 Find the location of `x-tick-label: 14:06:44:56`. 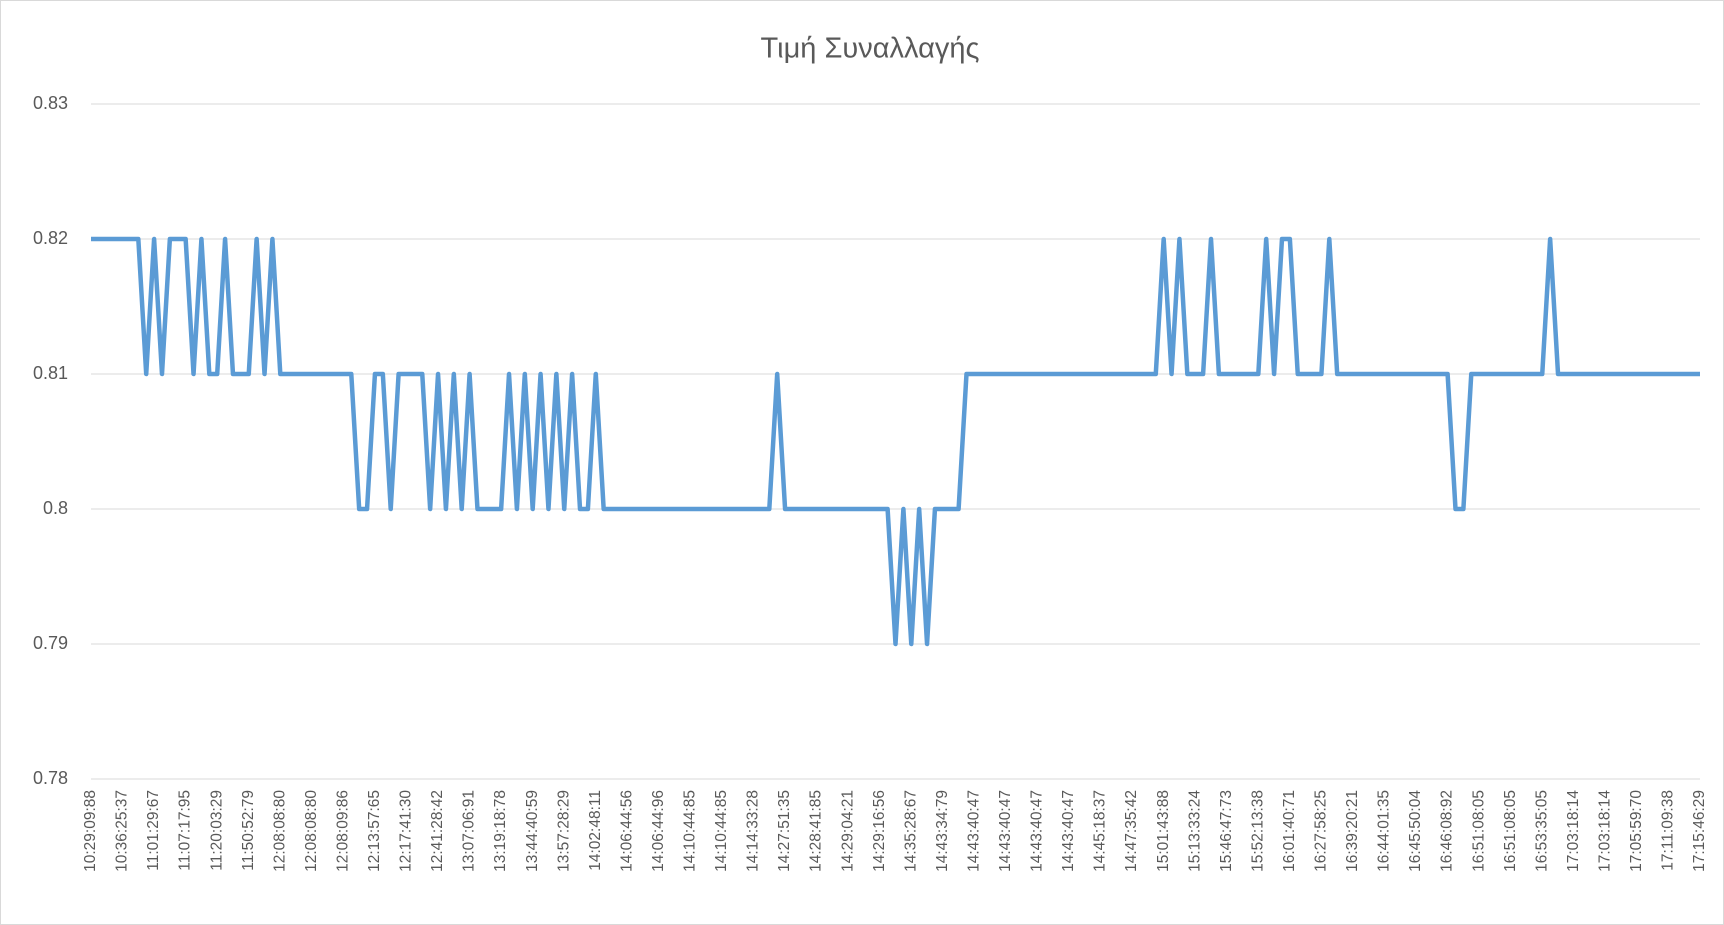

x-tick-label: 14:06:44:56 is located at coordinates (626, 831).